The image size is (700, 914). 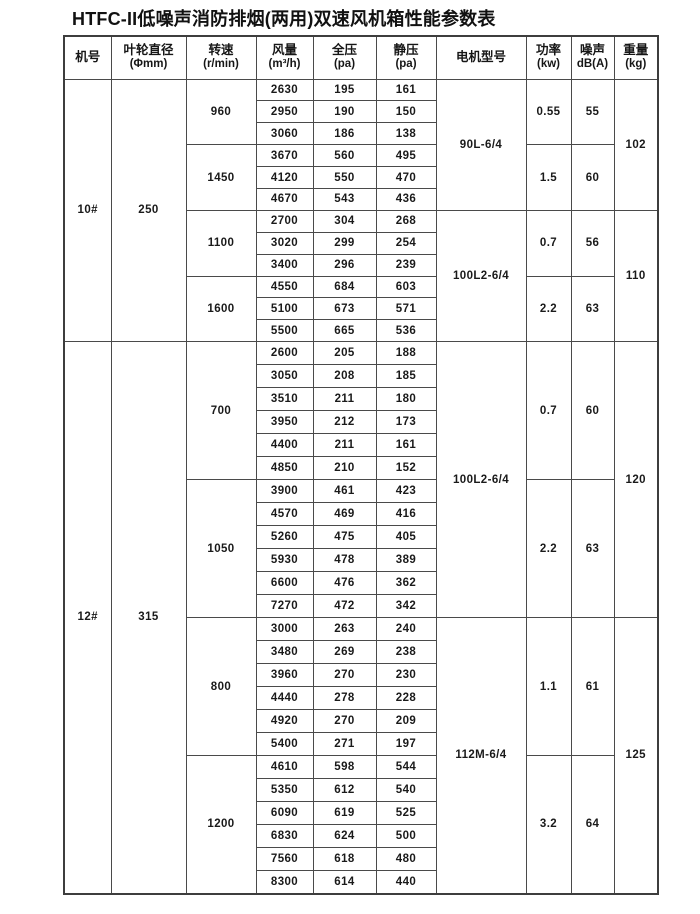 I want to click on header-unit: (r/min), so click(x=221, y=64).